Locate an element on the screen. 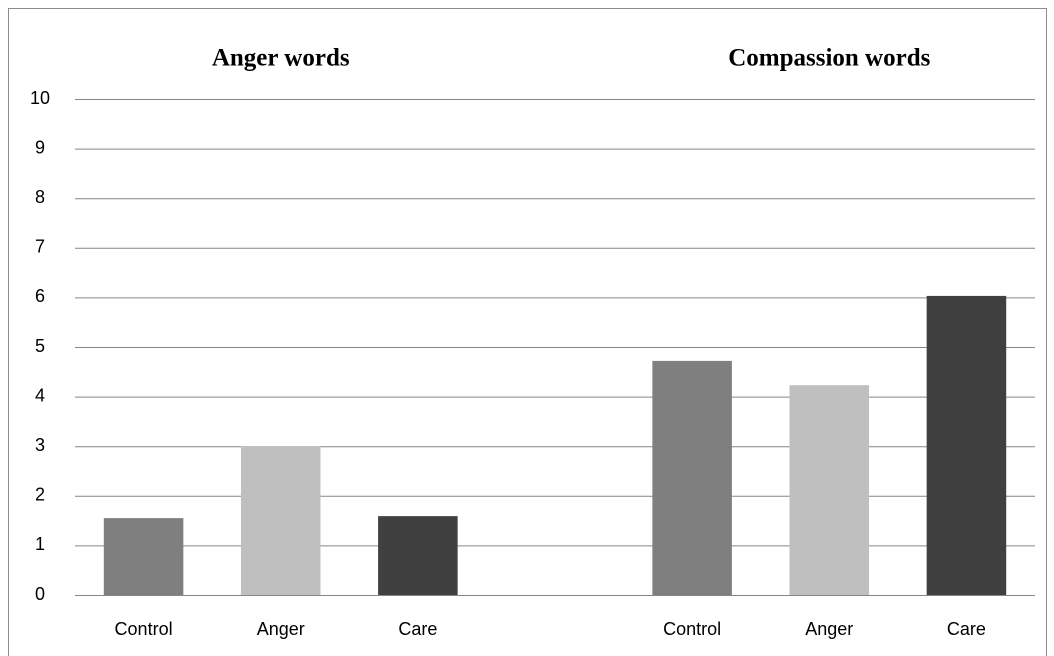 The image size is (1054, 656). group-title: Compassion words is located at coordinates (829, 58).